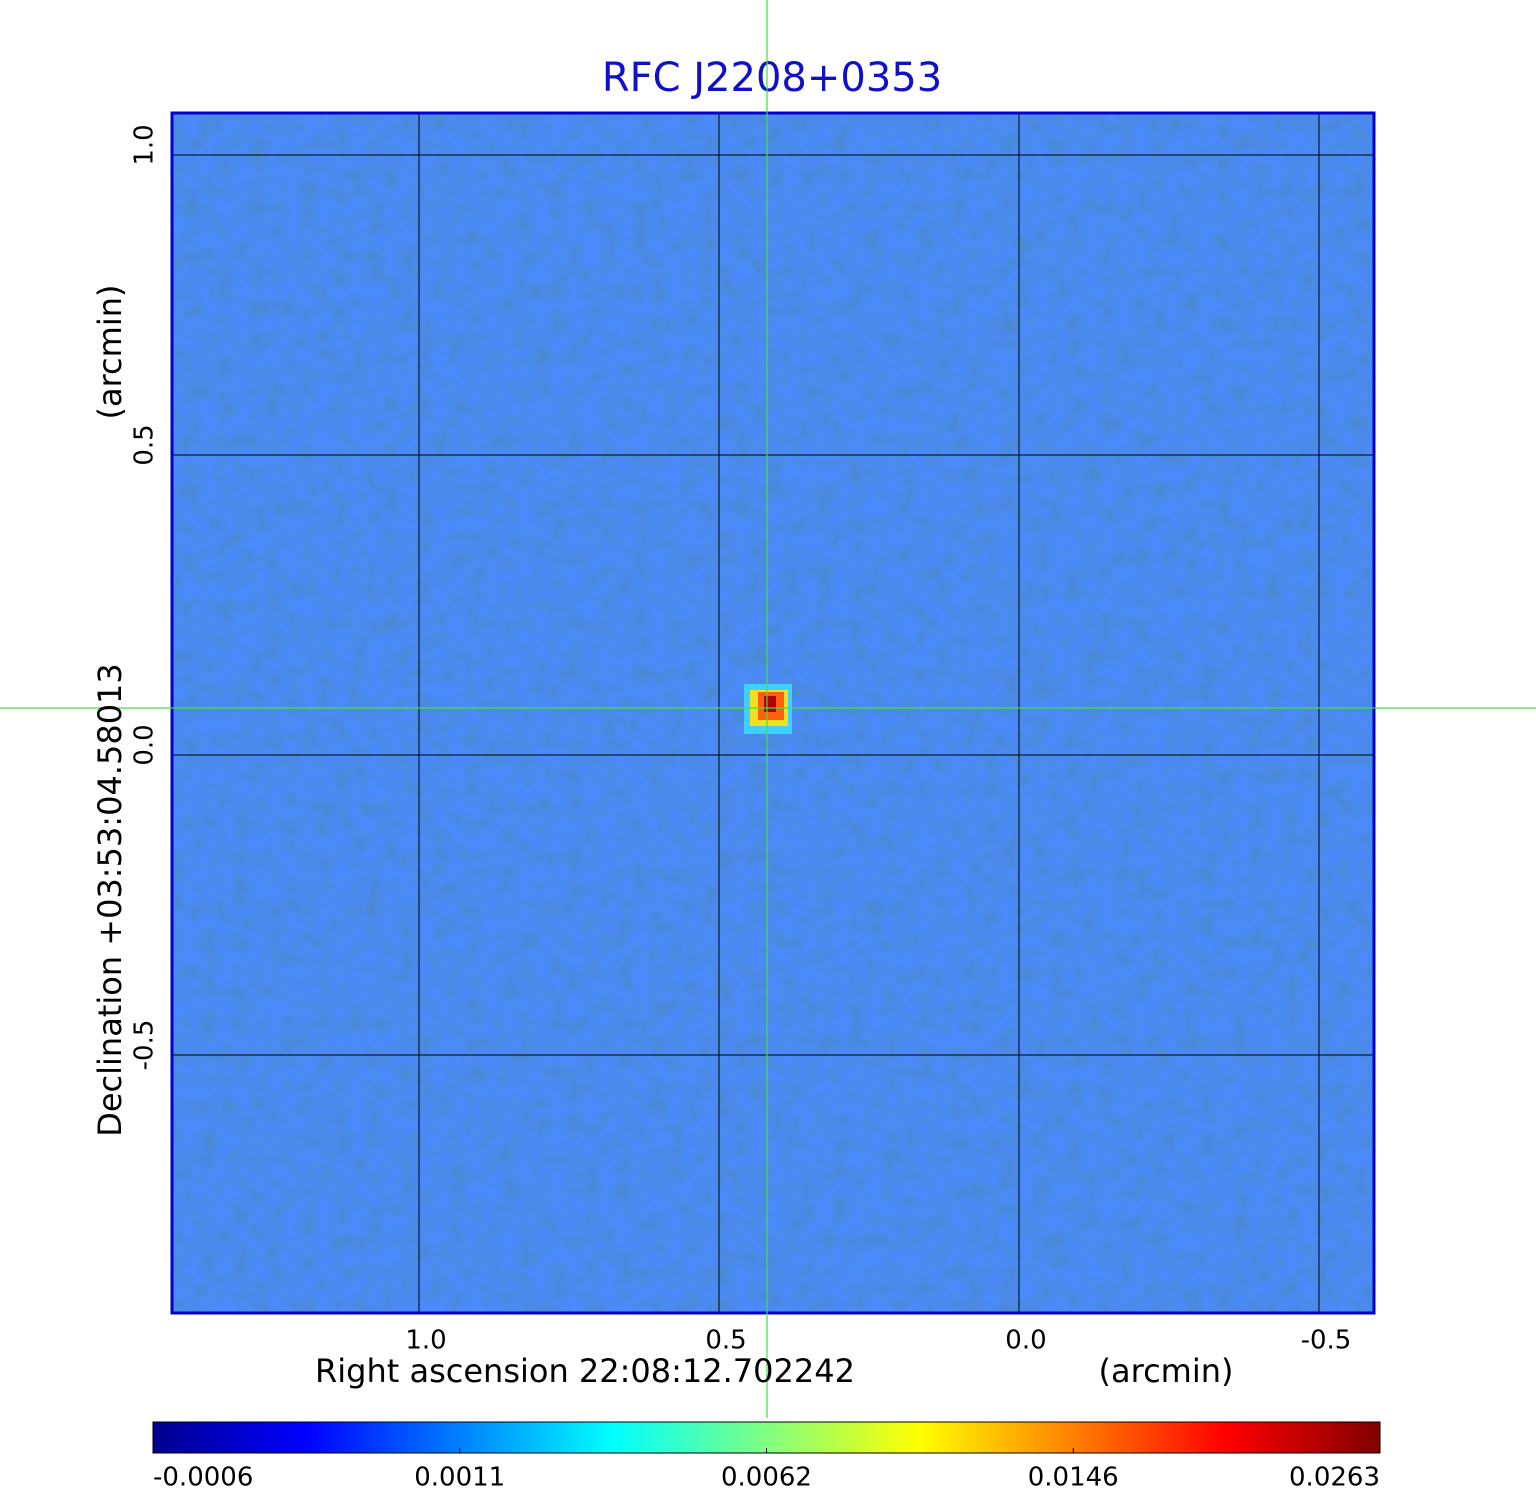  What do you see at coordinates (425, 1341) in the screenshot?
I see `x-tick-label: 1.0` at bounding box center [425, 1341].